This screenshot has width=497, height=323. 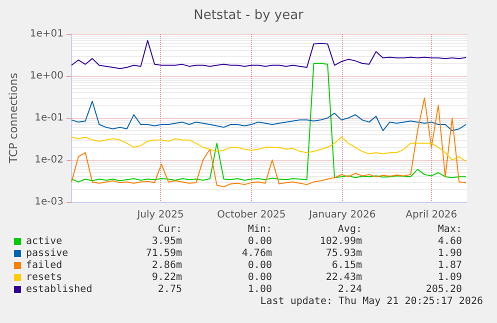 I want to click on text: 71.59m, so click(x=163, y=253).